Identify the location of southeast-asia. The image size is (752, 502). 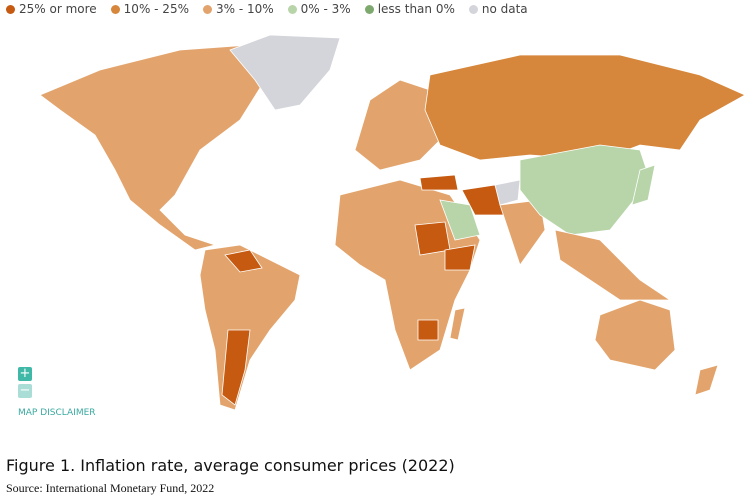
(613, 265).